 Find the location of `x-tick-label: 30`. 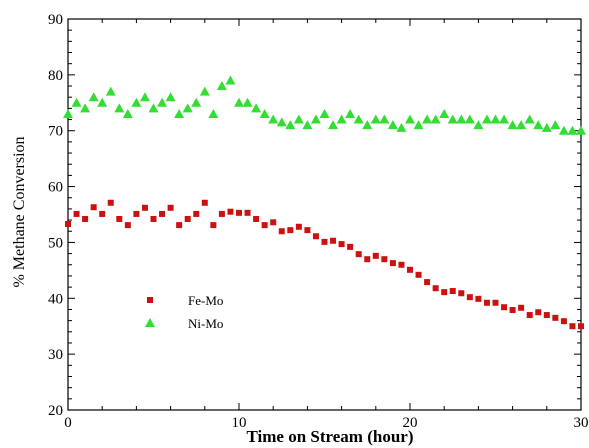

x-tick-label: 30 is located at coordinates (581, 423).